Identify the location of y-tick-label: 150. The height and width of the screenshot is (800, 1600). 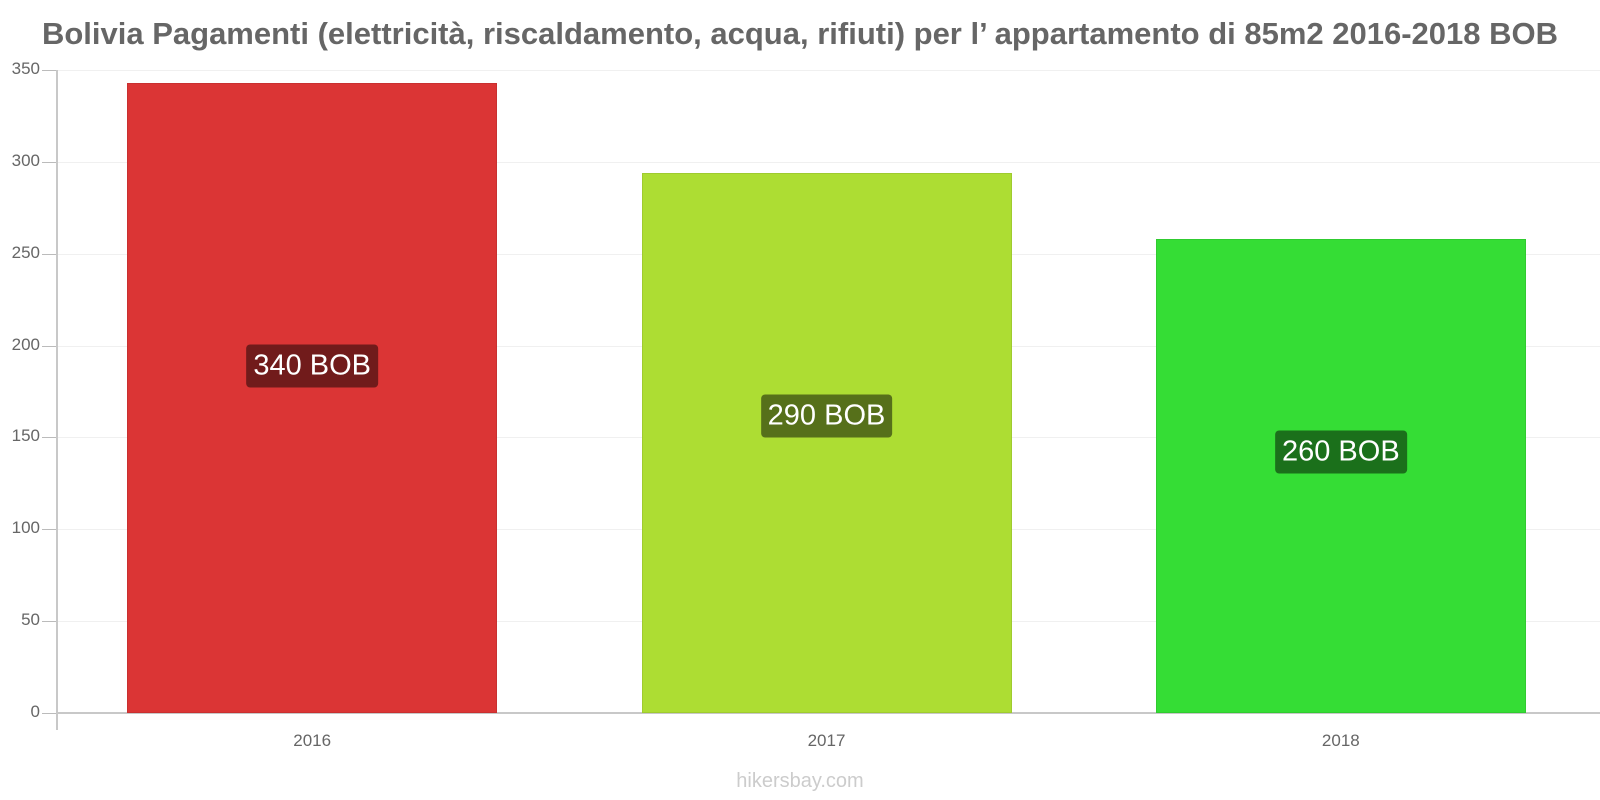
(25, 436).